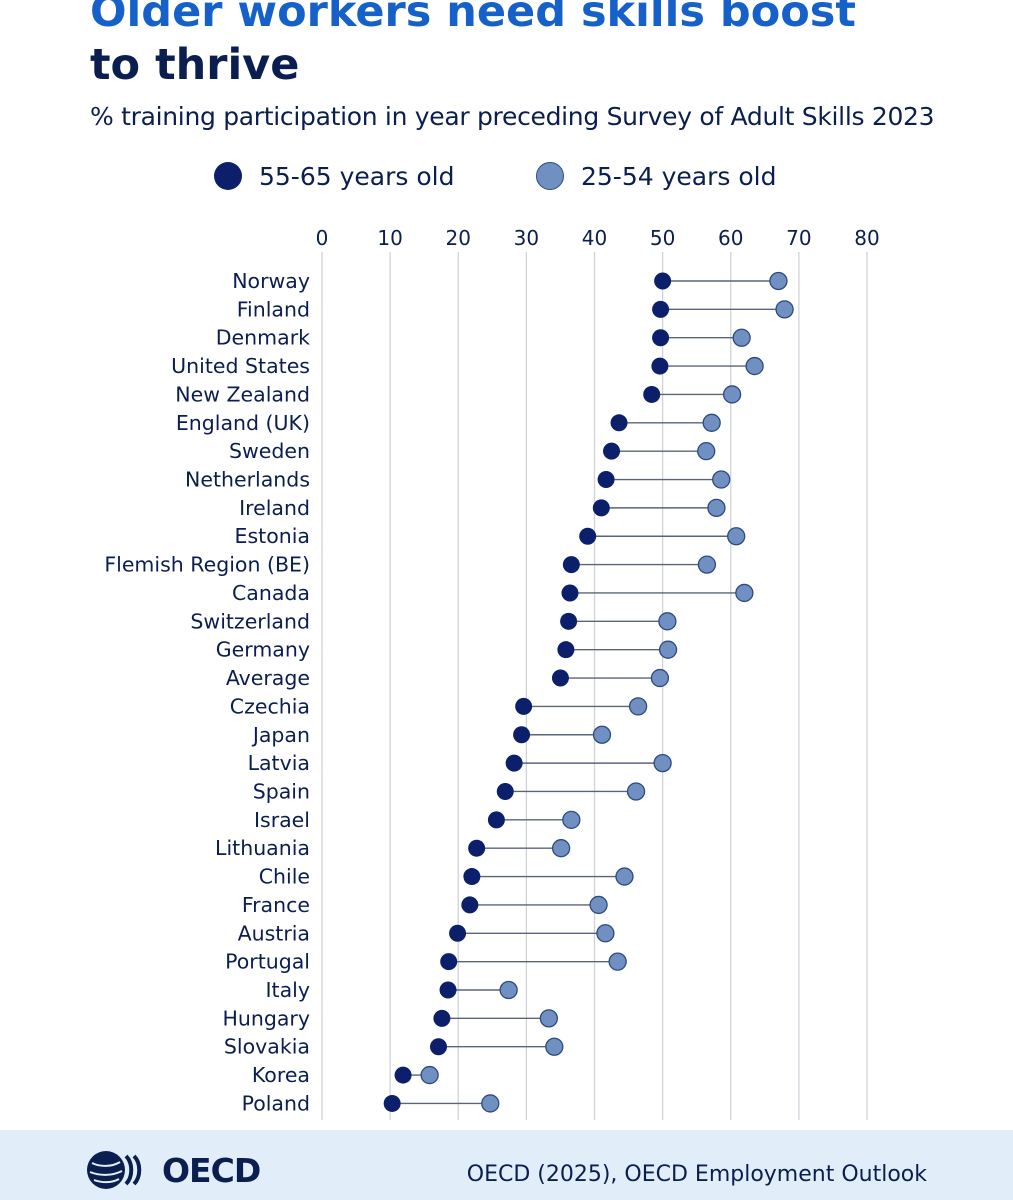 The width and height of the screenshot is (1013, 1200). I want to click on point-55-65-lithuania, so click(477, 848).